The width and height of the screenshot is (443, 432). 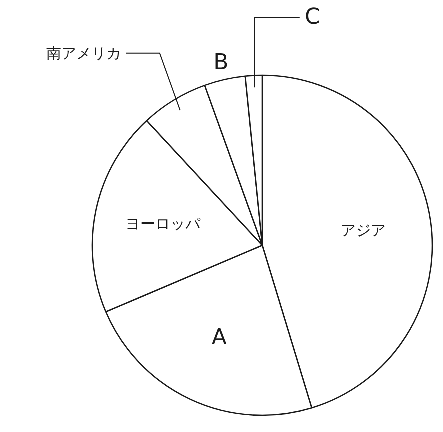 I want to click on slice-label: A, so click(x=219, y=337).